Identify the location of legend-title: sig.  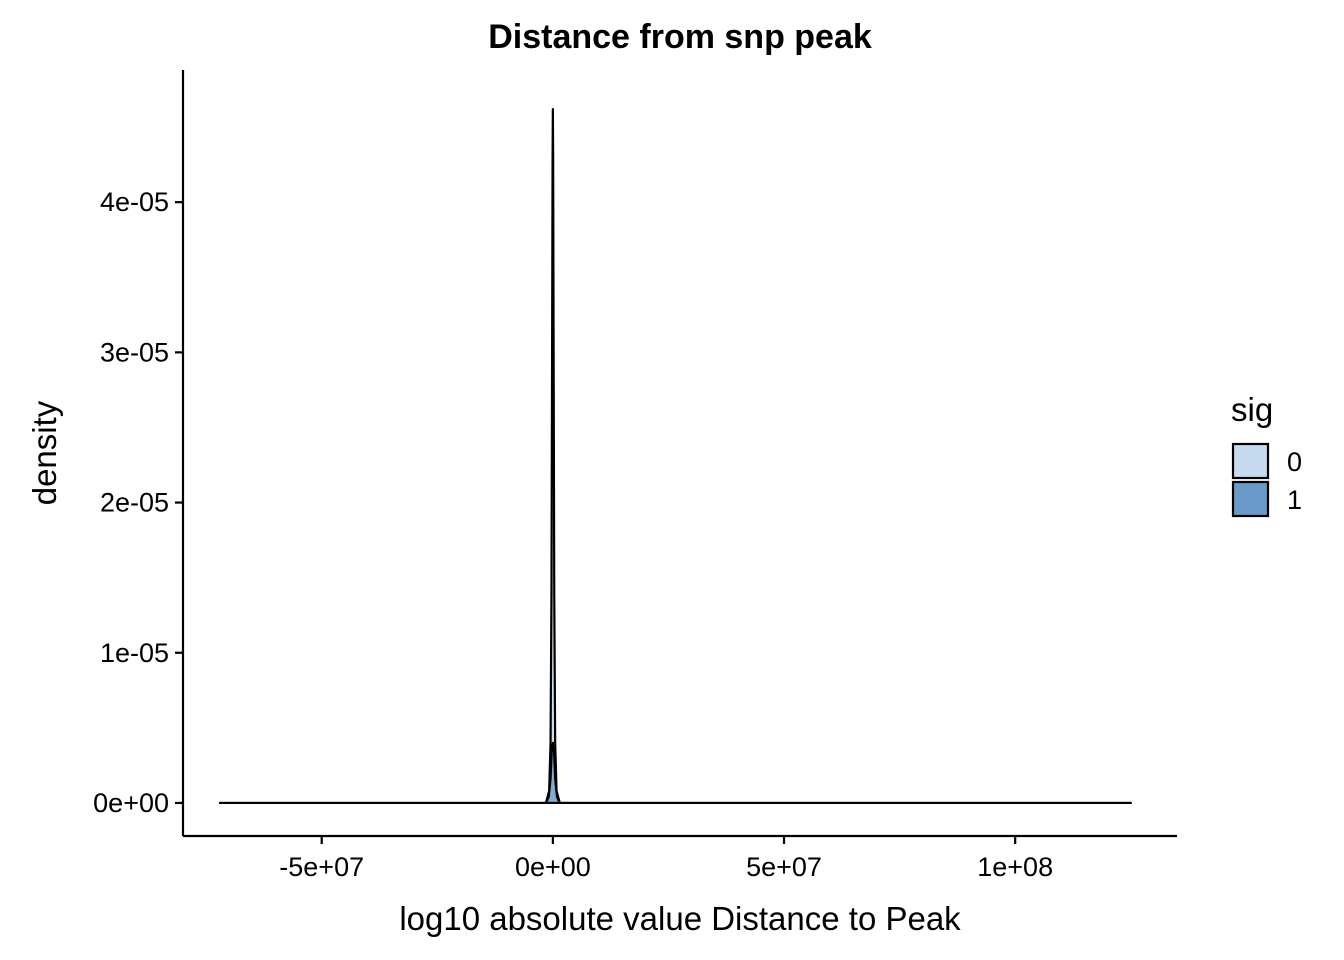
(1252, 409).